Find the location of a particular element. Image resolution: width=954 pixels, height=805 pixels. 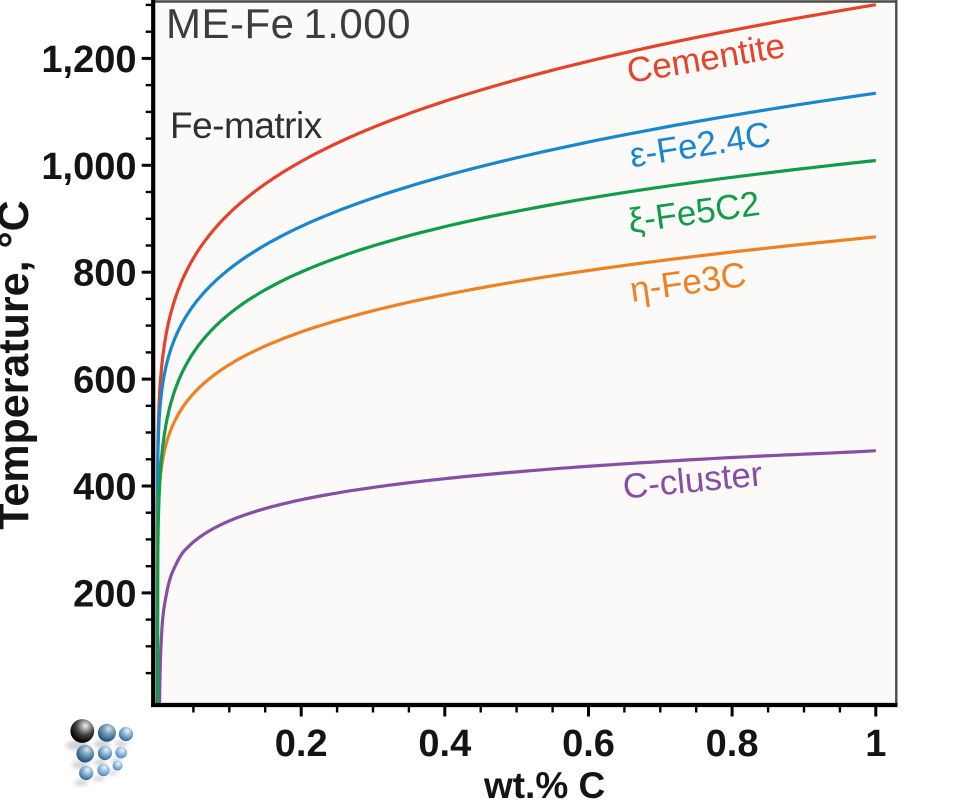

svg-text: 400 is located at coordinates (104, 488).